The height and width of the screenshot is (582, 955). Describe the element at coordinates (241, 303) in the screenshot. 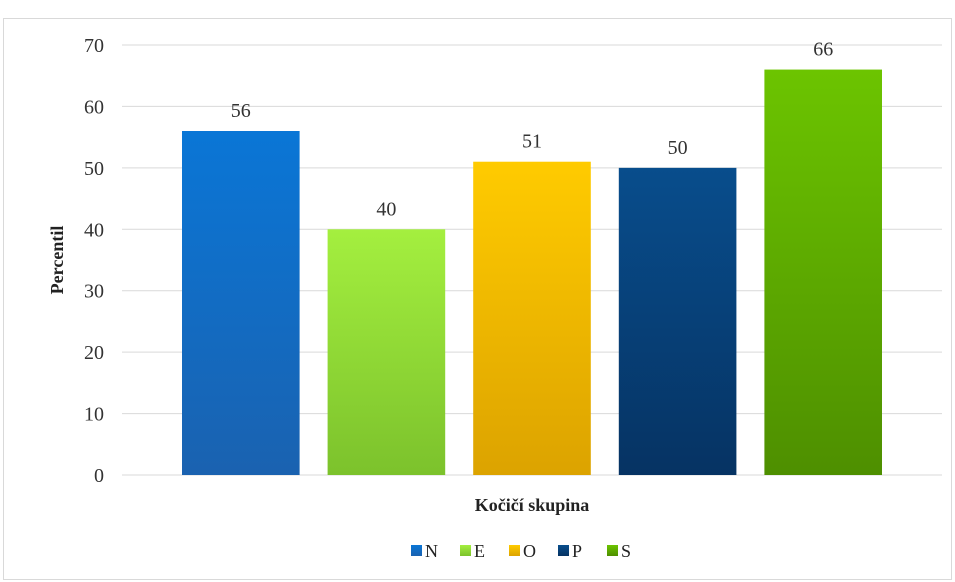

I see `bar-n` at that location.